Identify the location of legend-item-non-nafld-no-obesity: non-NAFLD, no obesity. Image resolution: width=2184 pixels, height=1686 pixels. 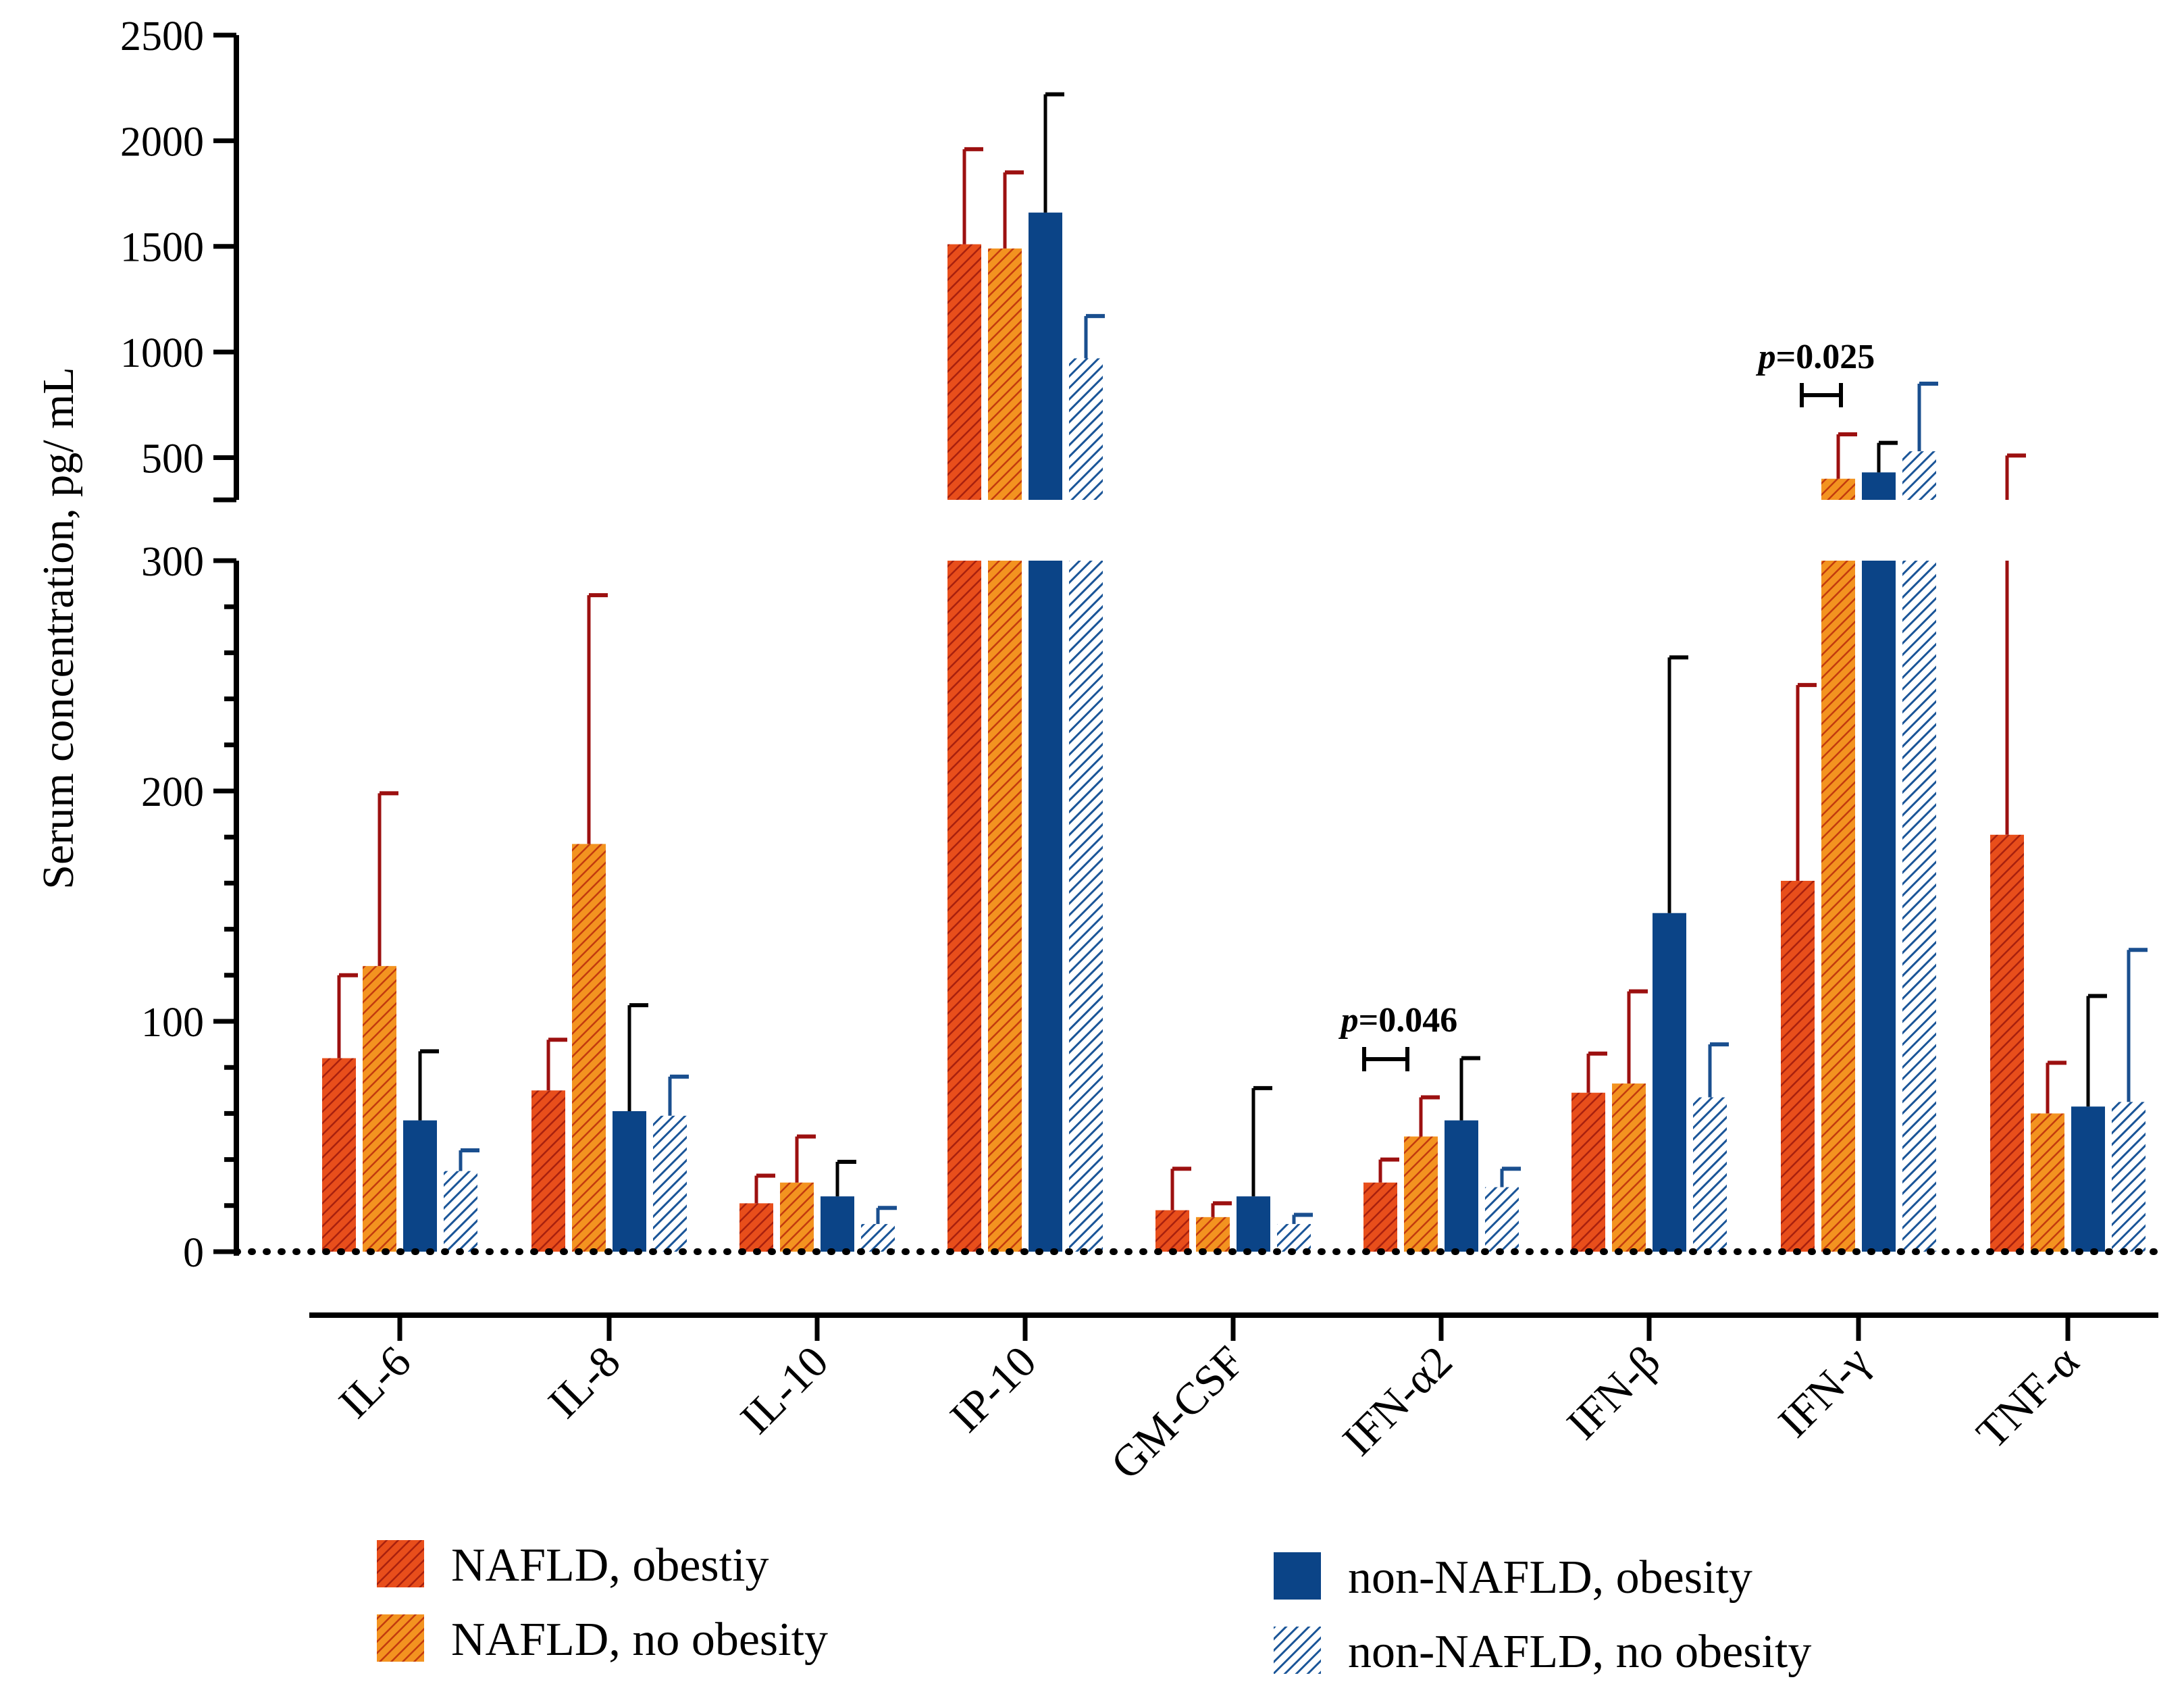
(1542, 1652).